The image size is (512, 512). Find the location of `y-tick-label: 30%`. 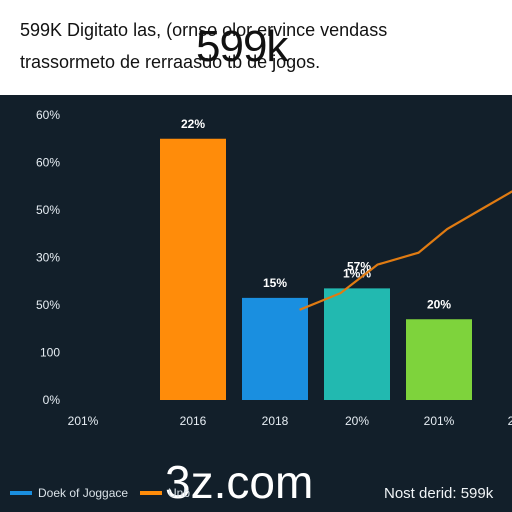

y-tick-label: 30% is located at coordinates (48, 258).